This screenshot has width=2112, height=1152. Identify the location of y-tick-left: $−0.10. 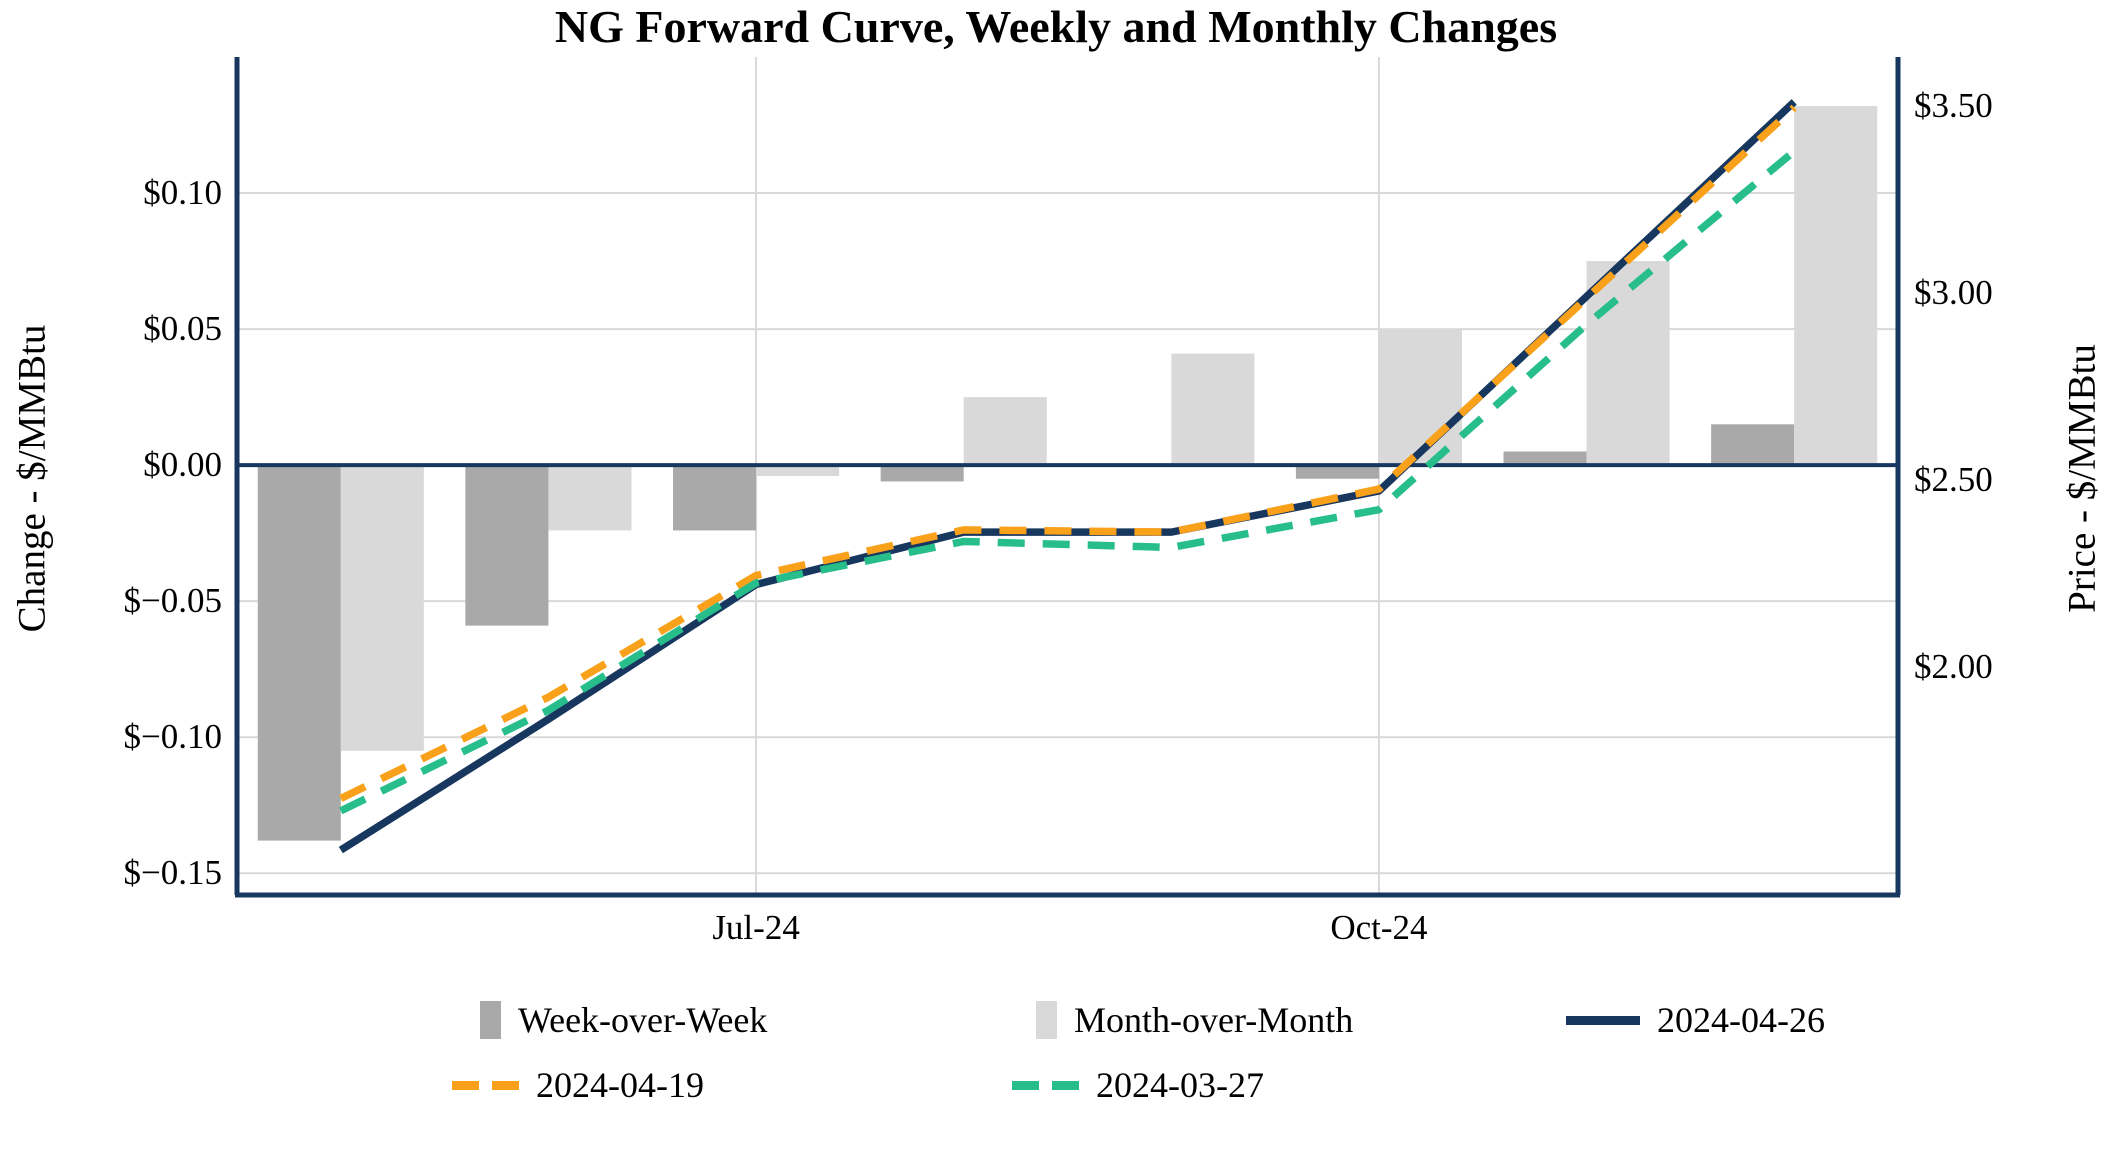
(173, 737).